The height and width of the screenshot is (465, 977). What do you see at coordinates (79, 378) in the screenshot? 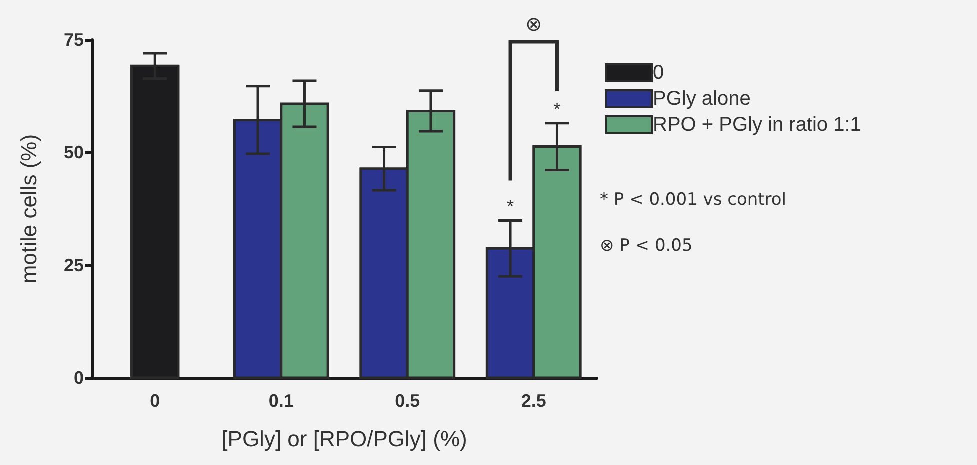
I see `y-tick-label: 0` at bounding box center [79, 378].